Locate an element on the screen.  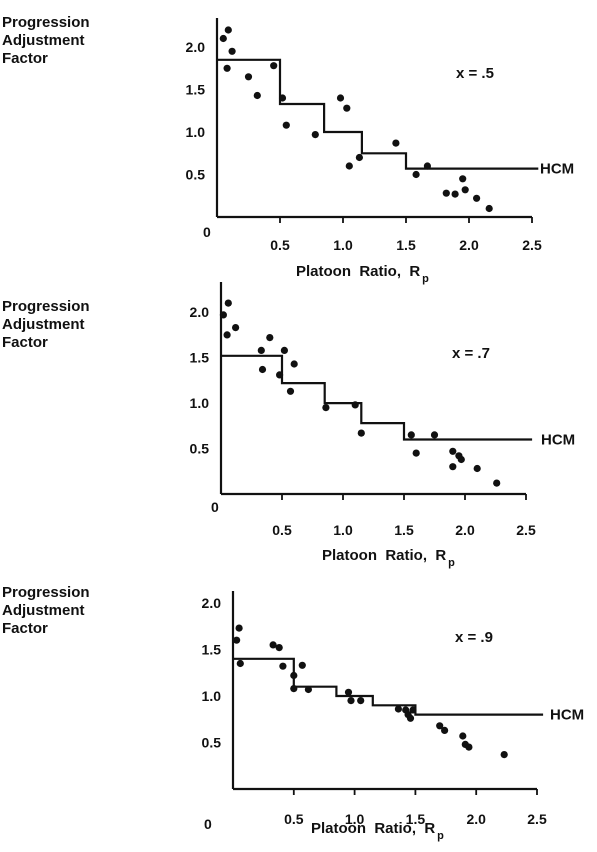
chart-3-ylabel-line-2: Adjustment is located at coordinates (43, 610).